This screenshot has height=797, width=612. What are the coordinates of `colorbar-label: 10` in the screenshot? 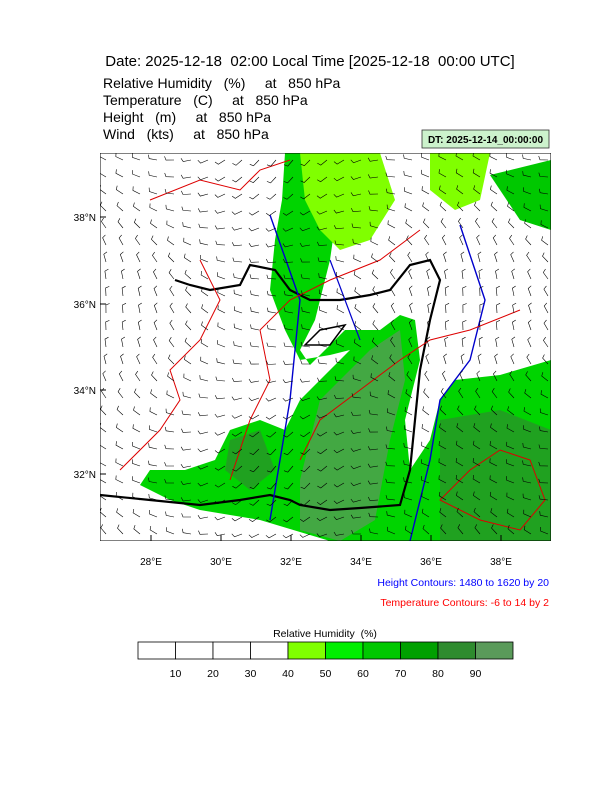 It's located at (176, 674).